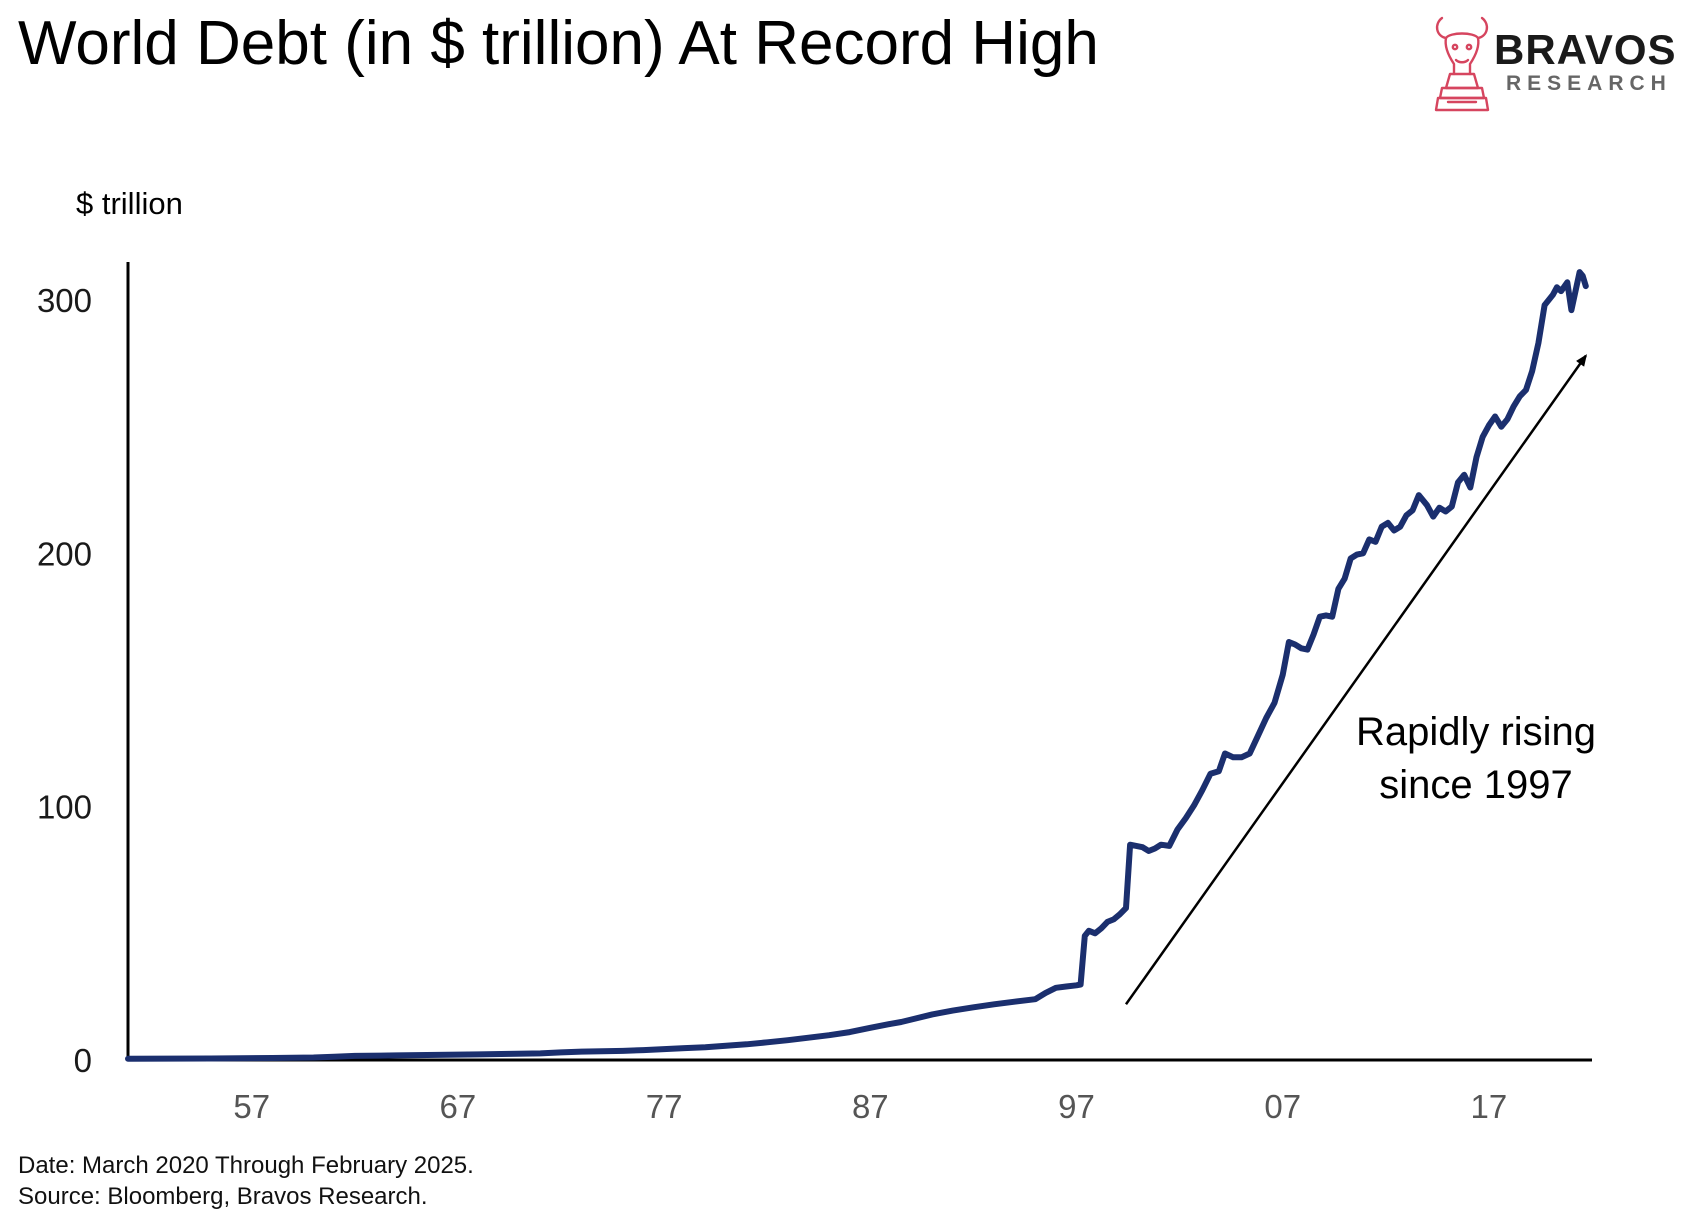  What do you see at coordinates (1462, 64) in the screenshot?
I see `bull-chess-knight-icon` at bounding box center [1462, 64].